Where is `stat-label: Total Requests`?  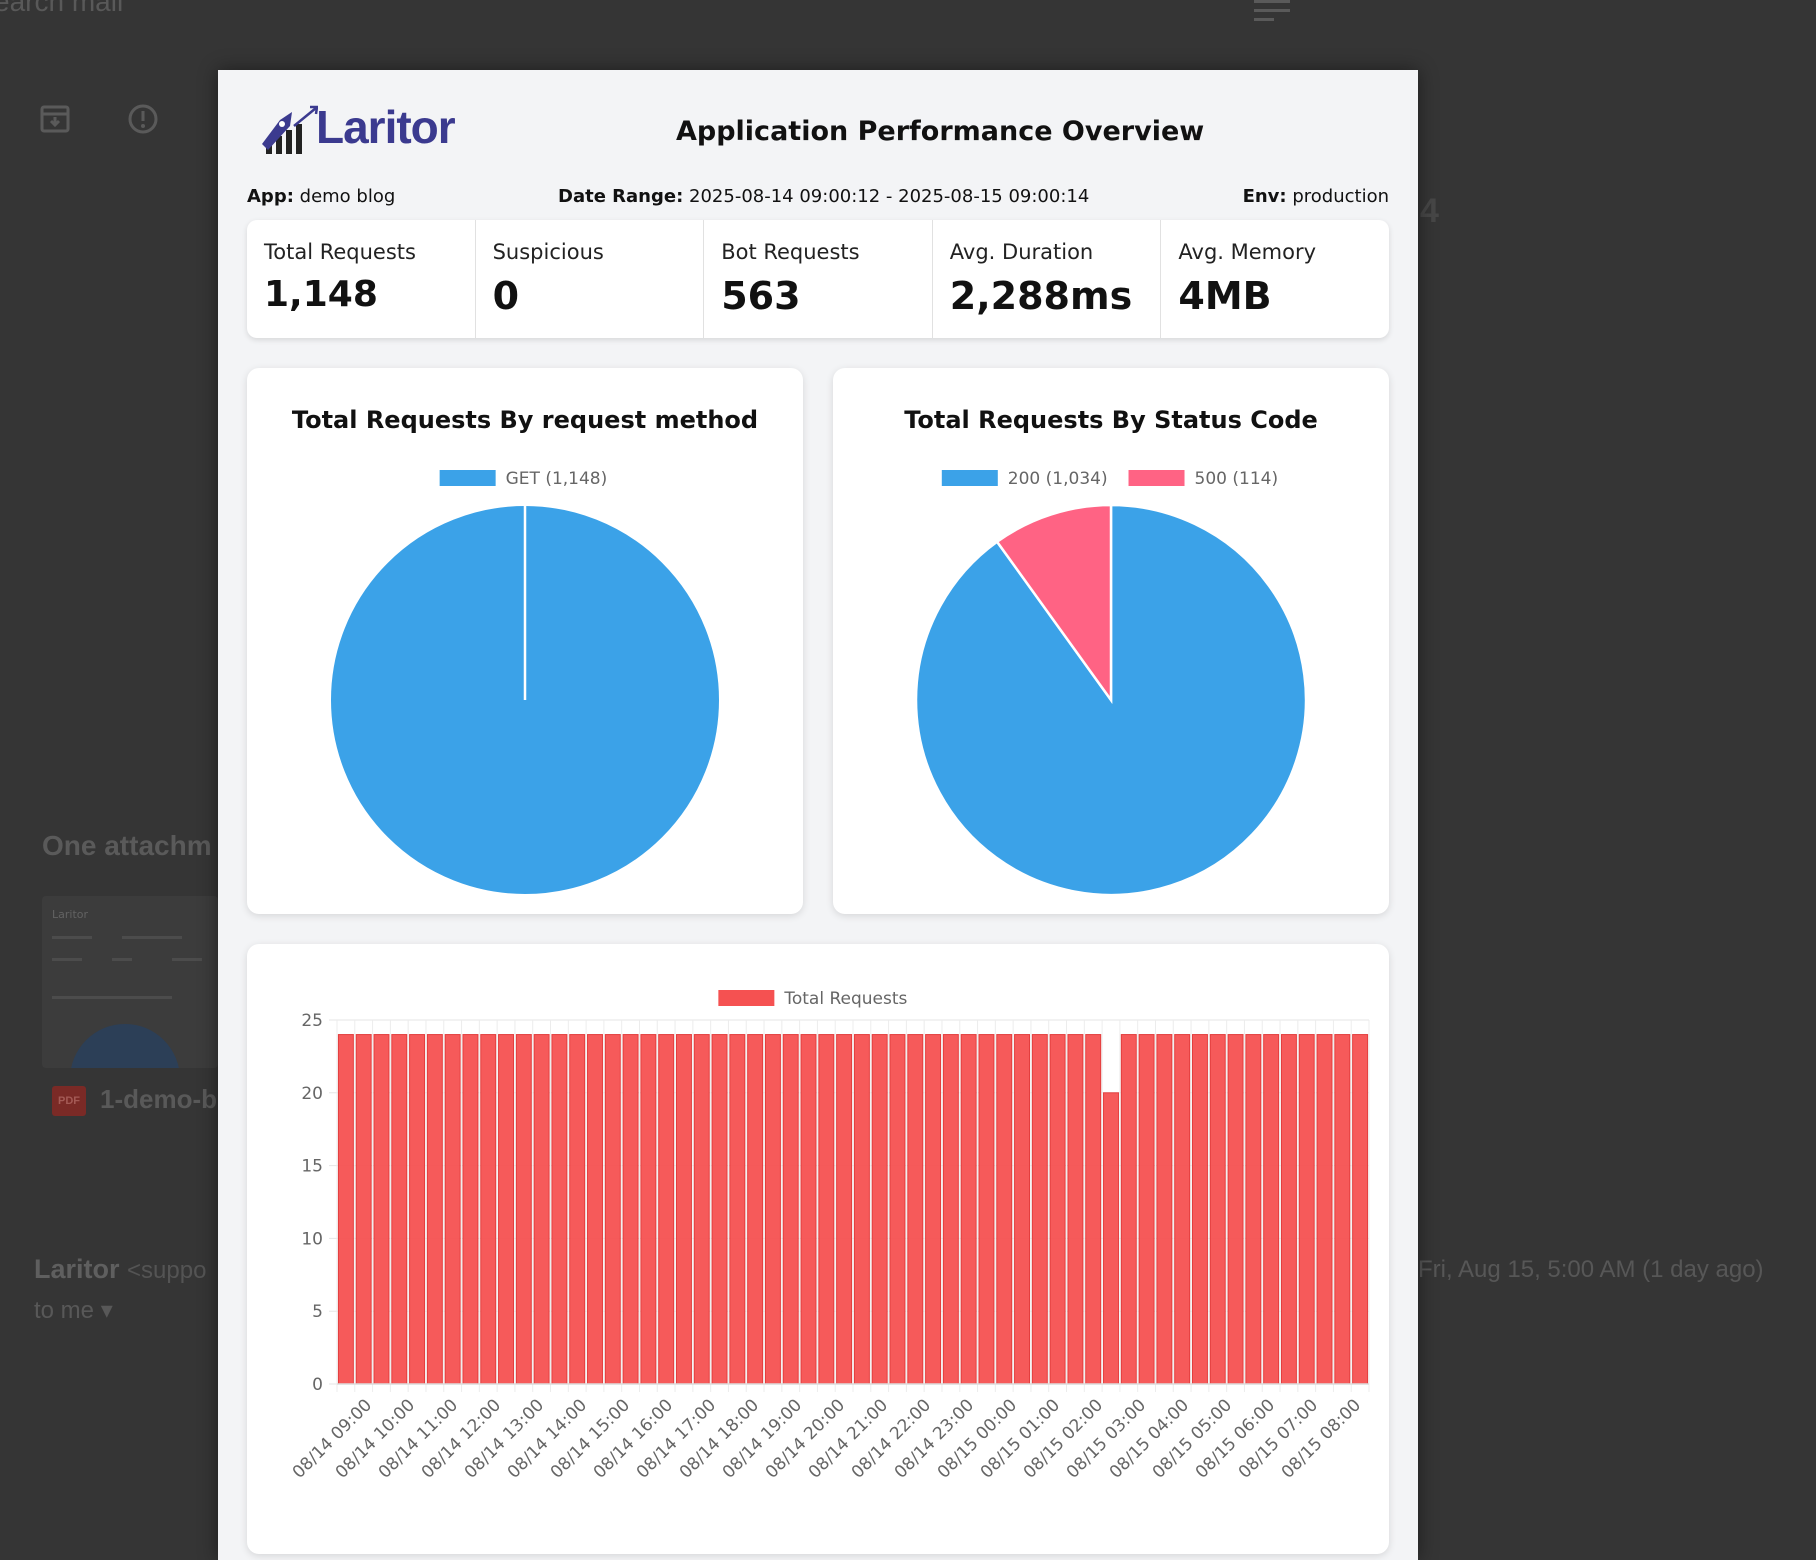
stat-label: Total Requests is located at coordinates (340, 252).